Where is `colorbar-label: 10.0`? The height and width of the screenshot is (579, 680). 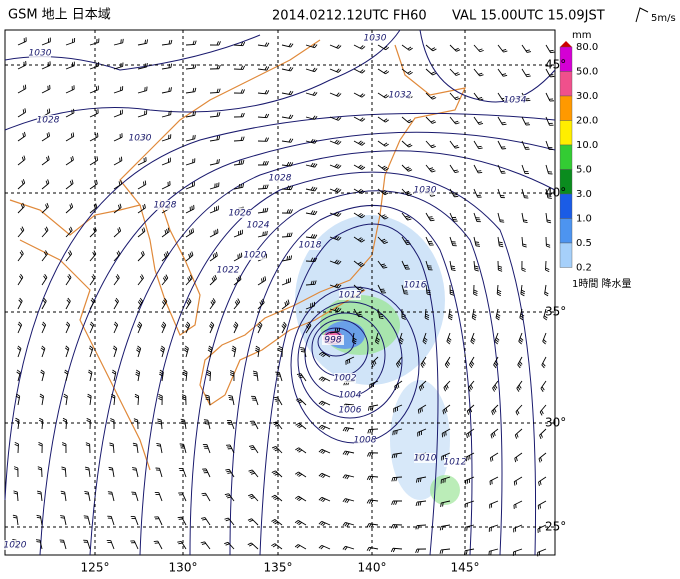 colorbar-label: 10.0 is located at coordinates (587, 145).